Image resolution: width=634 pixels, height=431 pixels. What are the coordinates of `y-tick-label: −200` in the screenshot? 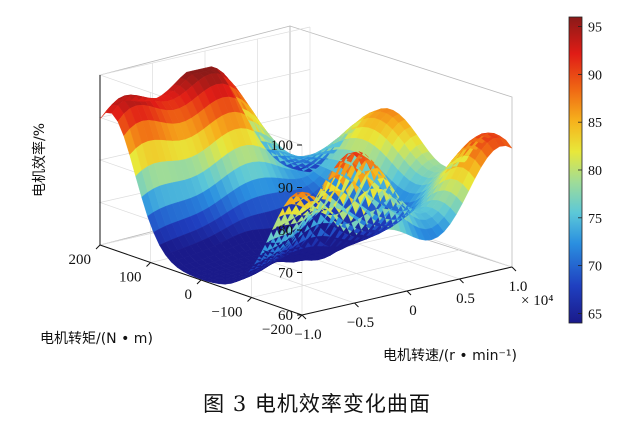 It's located at (277, 330).